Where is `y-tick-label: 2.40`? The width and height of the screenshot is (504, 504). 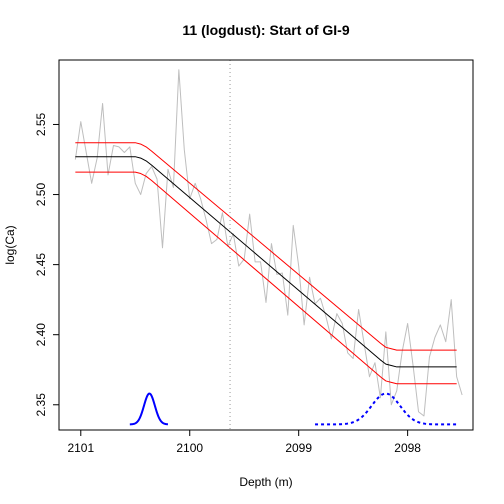
y-tick-label: 2.40 is located at coordinates (41, 335).